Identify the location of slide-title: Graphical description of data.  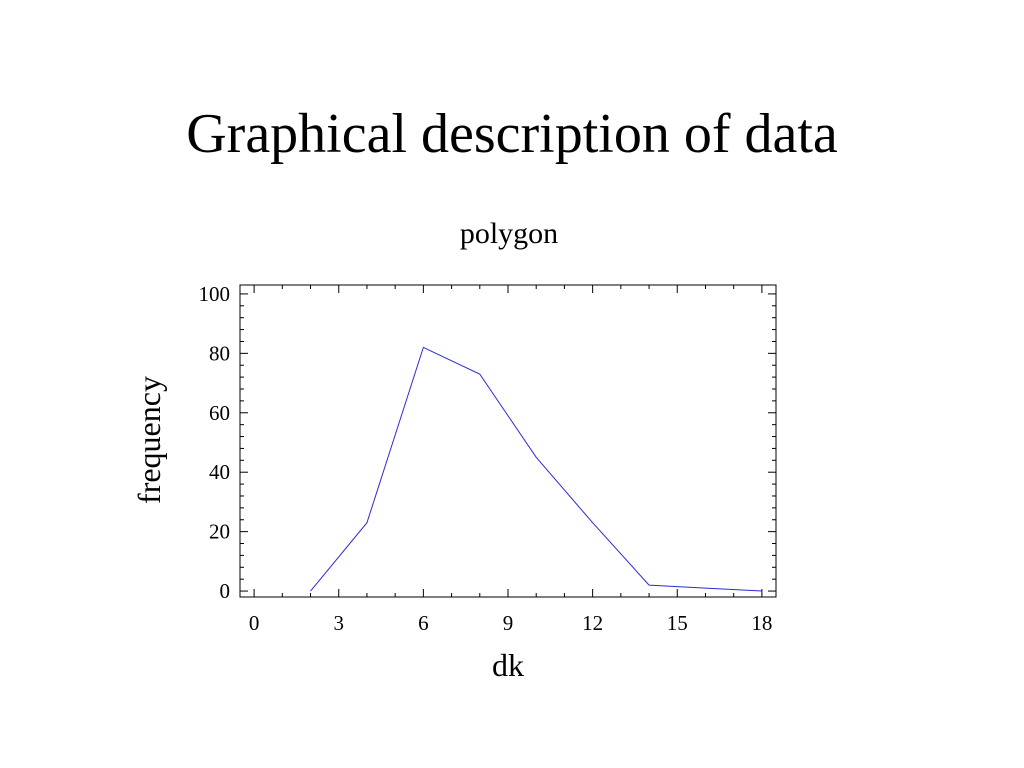
(512, 134).